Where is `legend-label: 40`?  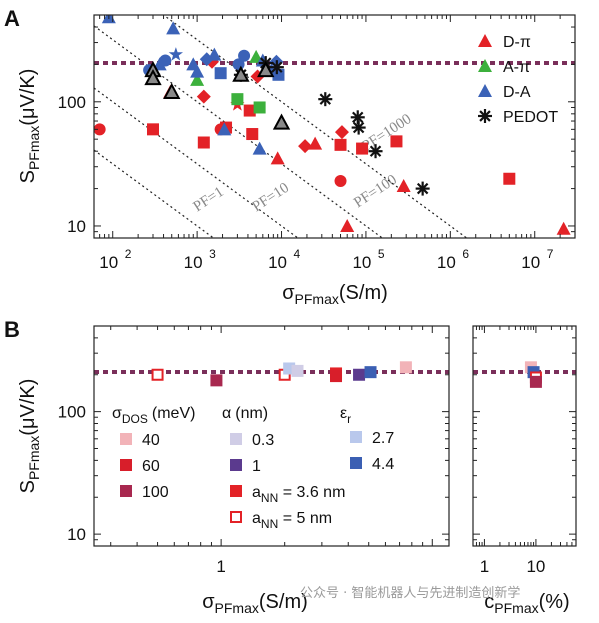
legend-label: 40 is located at coordinates (151, 440).